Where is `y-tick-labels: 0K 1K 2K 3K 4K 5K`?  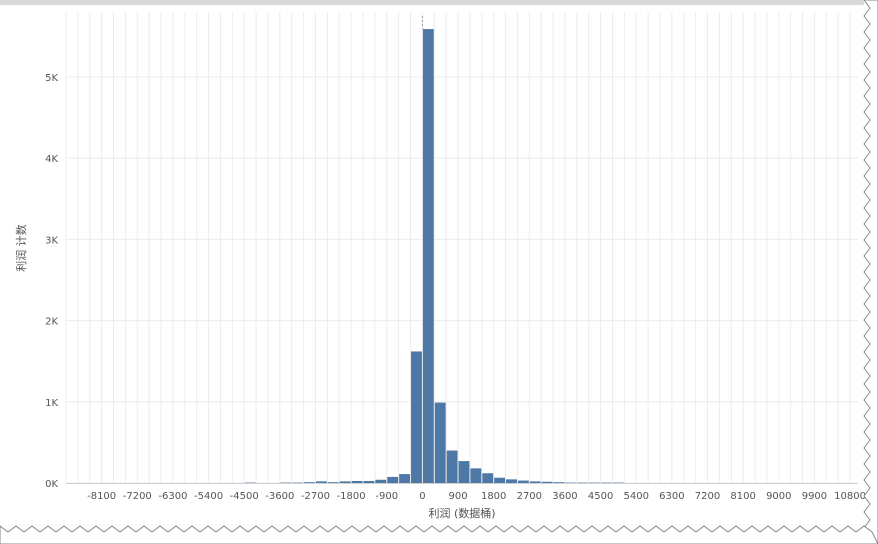 y-tick-labels: 0K 1K 2K 3K 4K 5K is located at coordinates (51, 281).